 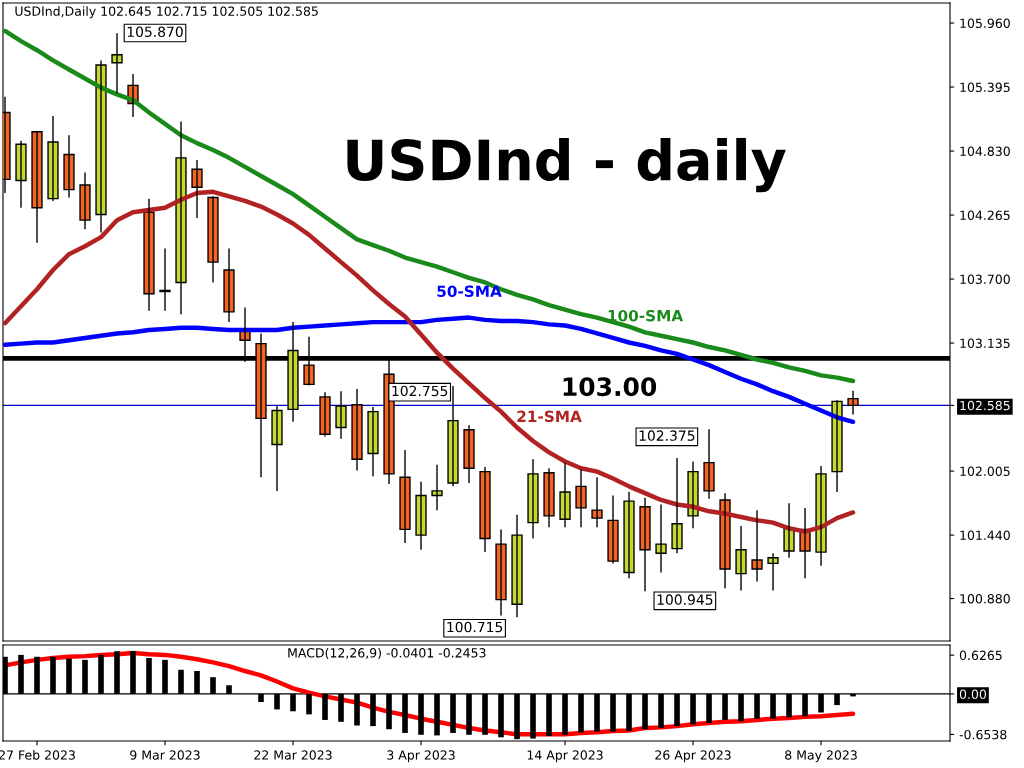 I want to click on y-tick-label: 103.135, so click(x=985, y=343).